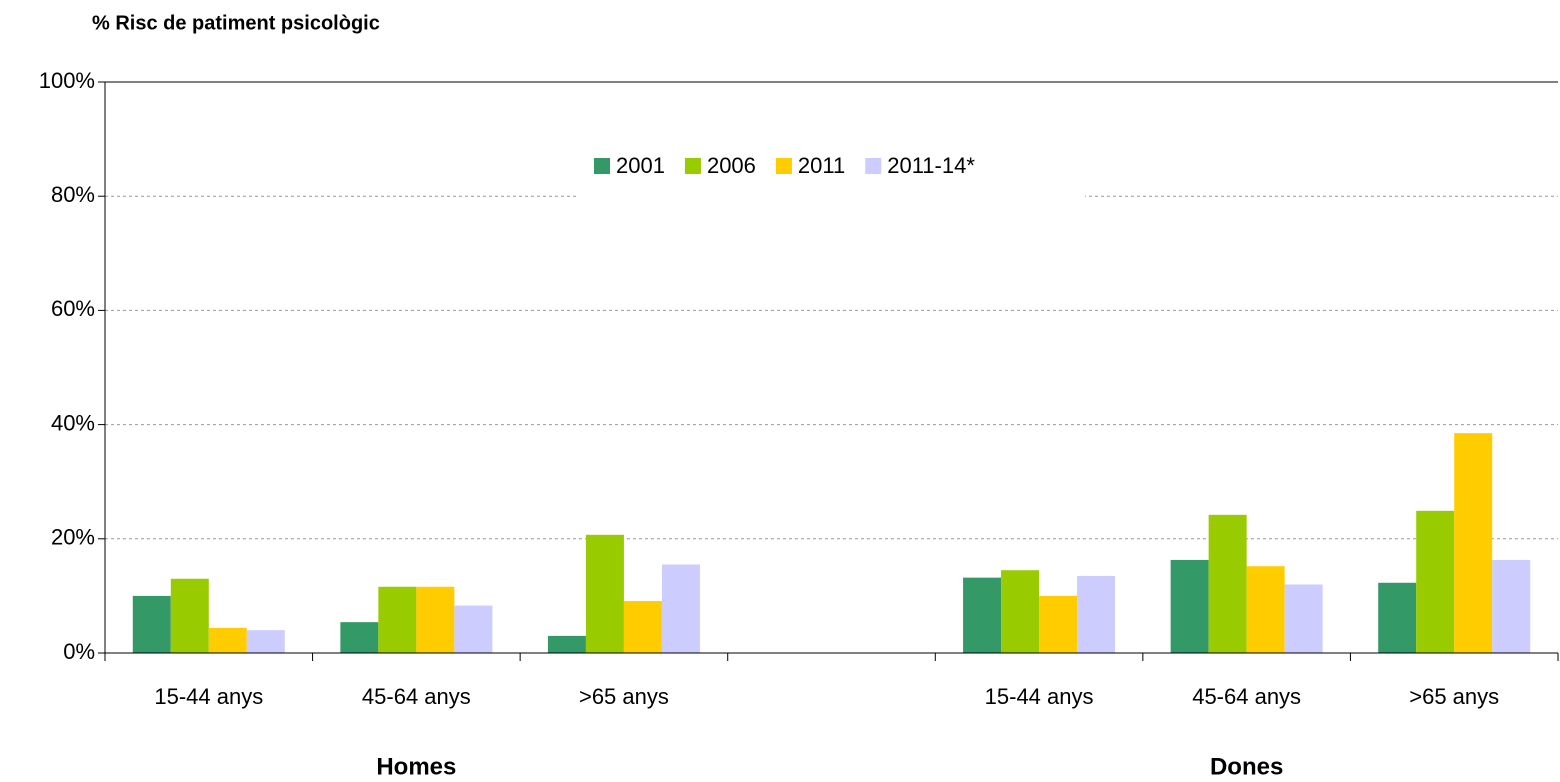 The width and height of the screenshot is (1560, 782). Describe the element at coordinates (73, 422) in the screenshot. I see `y-tick-label: 40%` at that location.